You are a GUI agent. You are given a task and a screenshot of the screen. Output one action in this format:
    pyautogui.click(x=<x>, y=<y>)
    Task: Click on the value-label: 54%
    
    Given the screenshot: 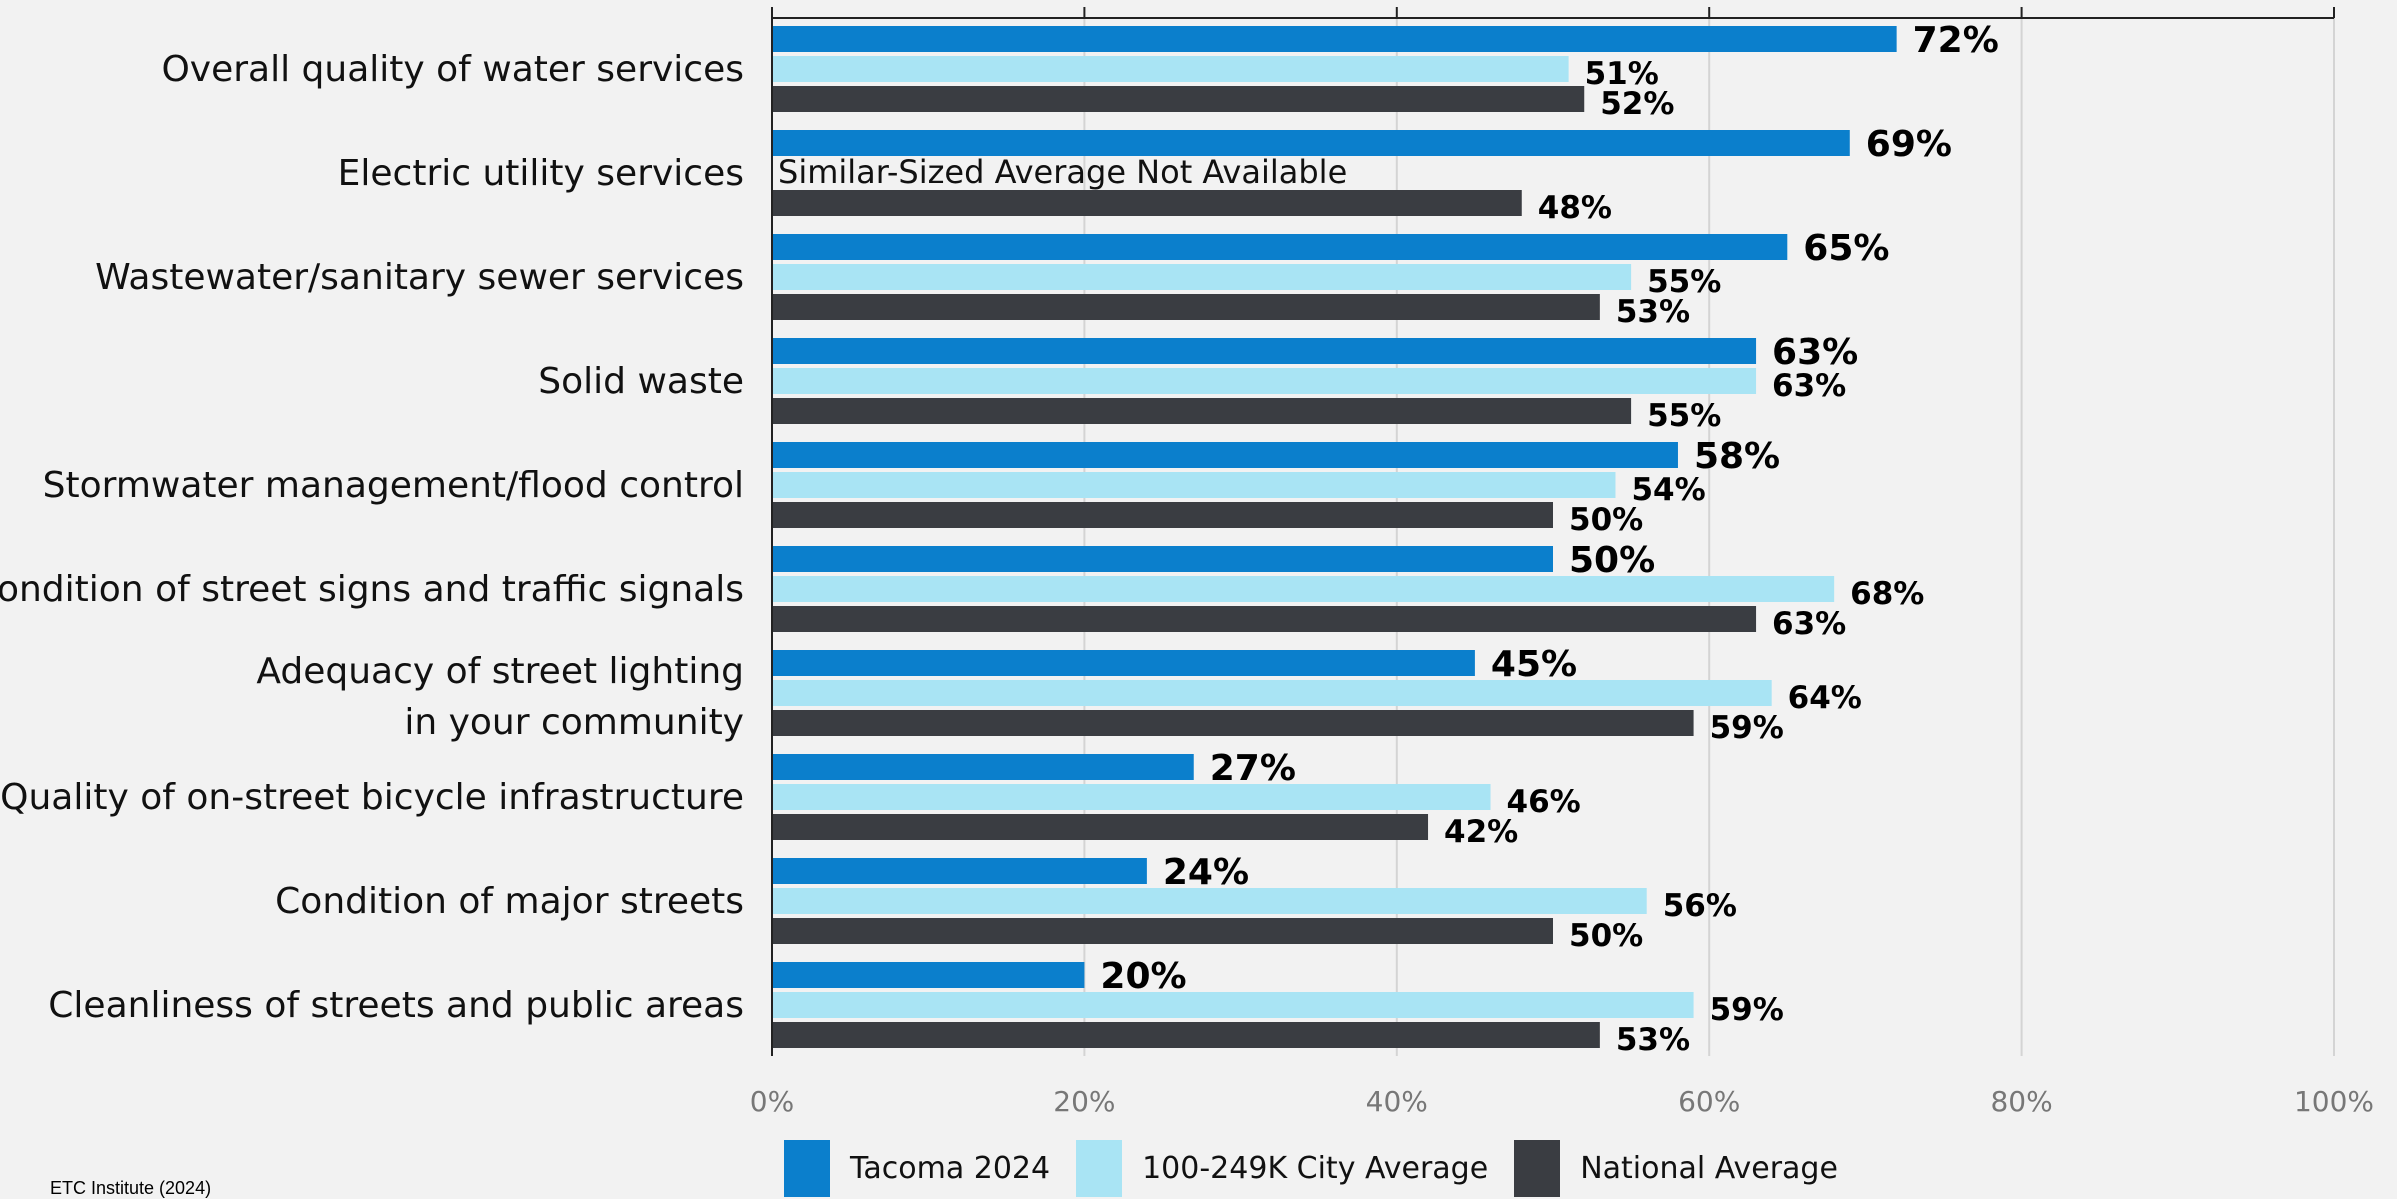 What is the action you would take?
    pyautogui.click(x=1668, y=490)
    